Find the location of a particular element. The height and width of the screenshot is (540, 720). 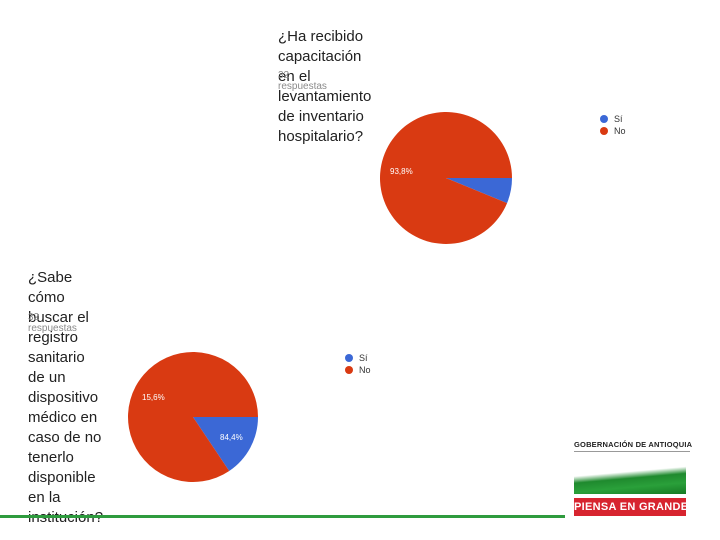

question-2-response-count: 32 respuestas is located at coordinates (52, 323).